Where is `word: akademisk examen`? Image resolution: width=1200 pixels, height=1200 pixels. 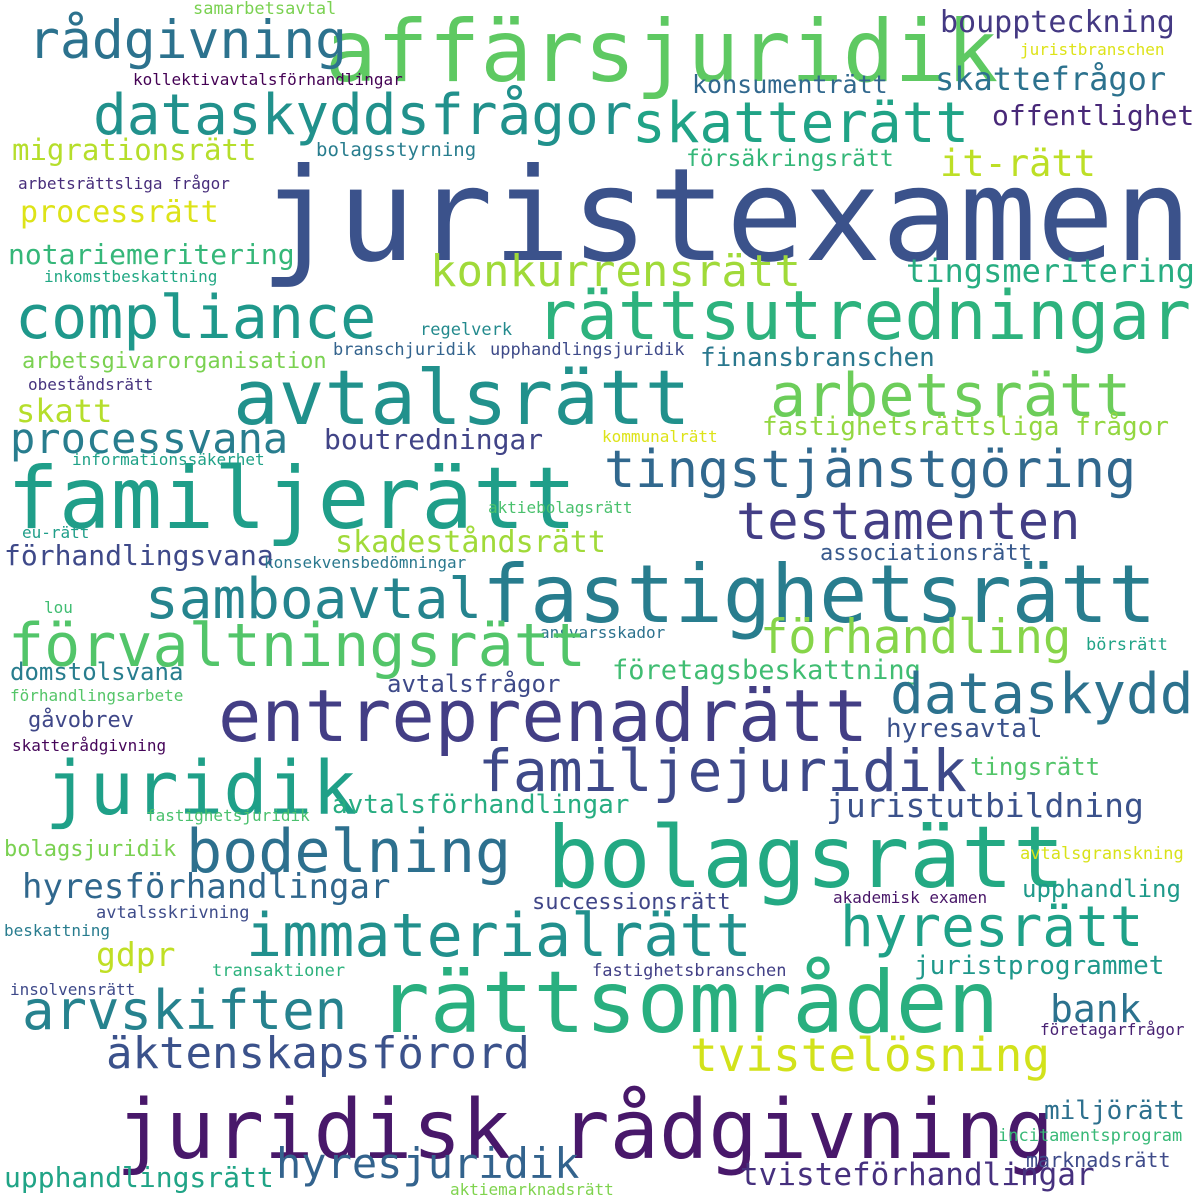 word: akademisk examen is located at coordinates (910, 897).